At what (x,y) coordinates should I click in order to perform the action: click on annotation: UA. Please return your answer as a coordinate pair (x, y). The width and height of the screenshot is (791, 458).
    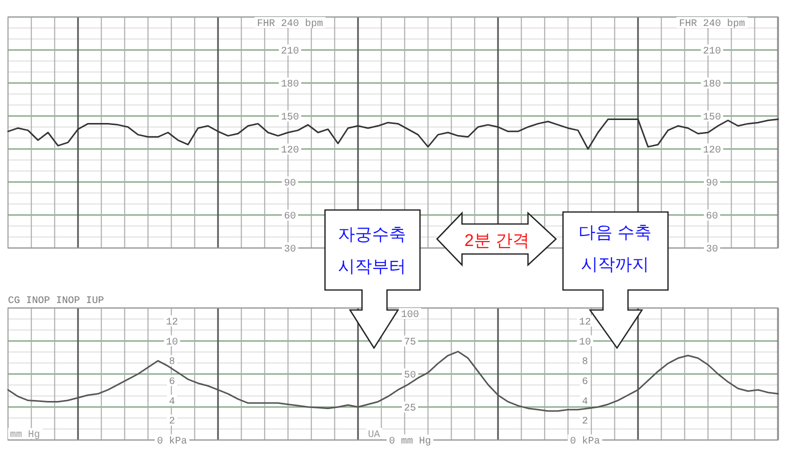
    Looking at the image, I should click on (374, 435).